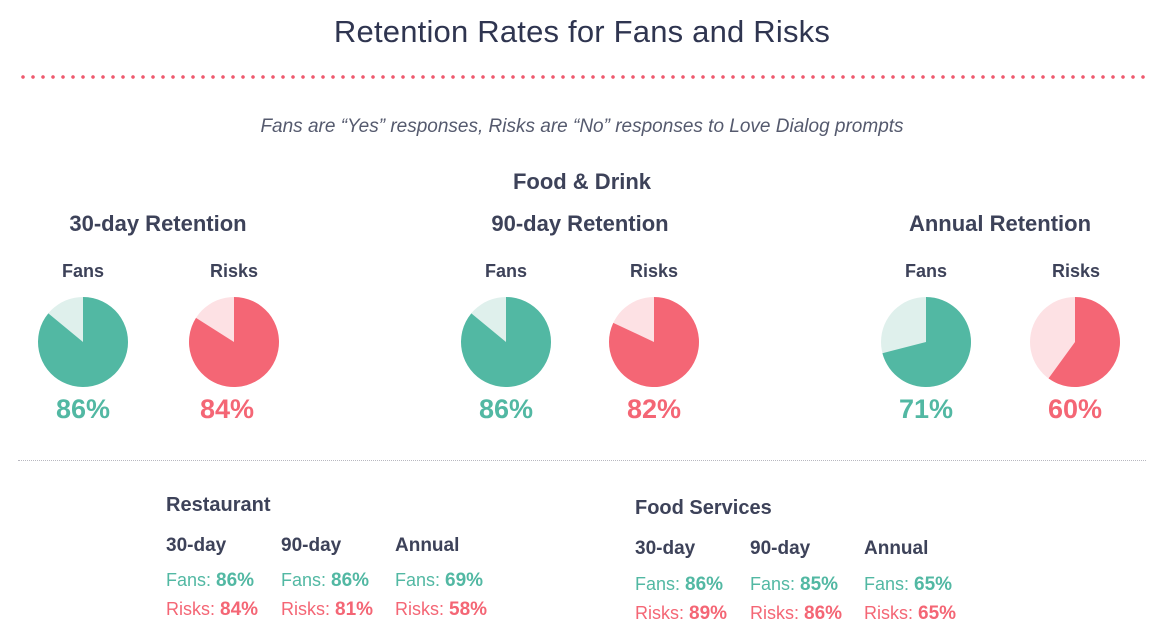 Image resolution: width=1164 pixels, height=641 pixels. Describe the element at coordinates (441, 609) in the screenshot. I see `stat-restaurant-annual-risks: Risks: 58%` at that location.